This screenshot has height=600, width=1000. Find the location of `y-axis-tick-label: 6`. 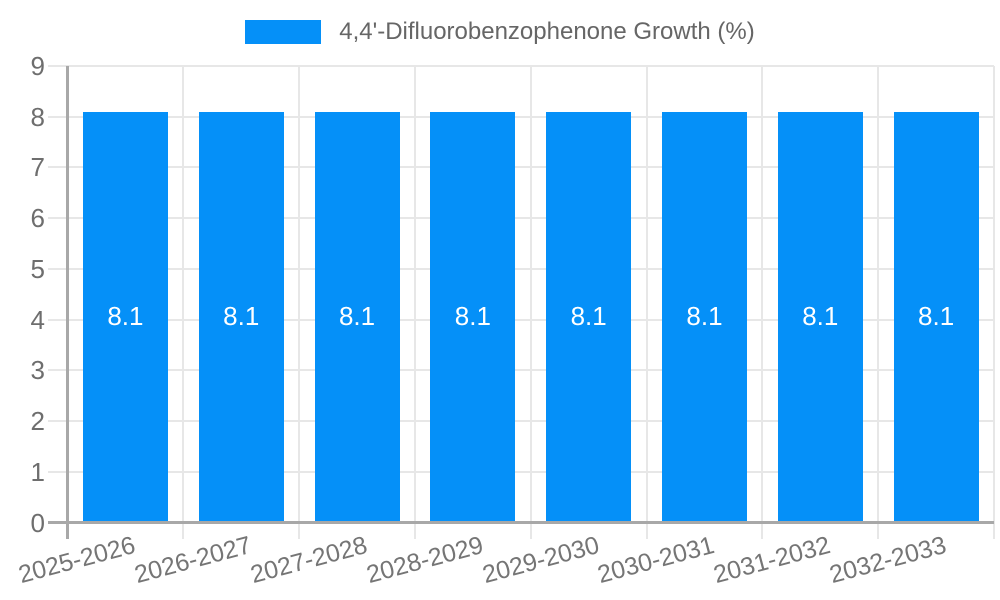

y-axis-tick-label: 6 is located at coordinates (37, 218).